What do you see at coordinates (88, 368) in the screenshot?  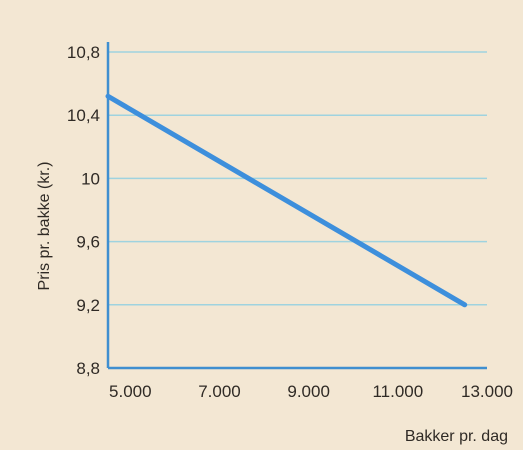 I see `y-tick-label: 8,8` at bounding box center [88, 368].